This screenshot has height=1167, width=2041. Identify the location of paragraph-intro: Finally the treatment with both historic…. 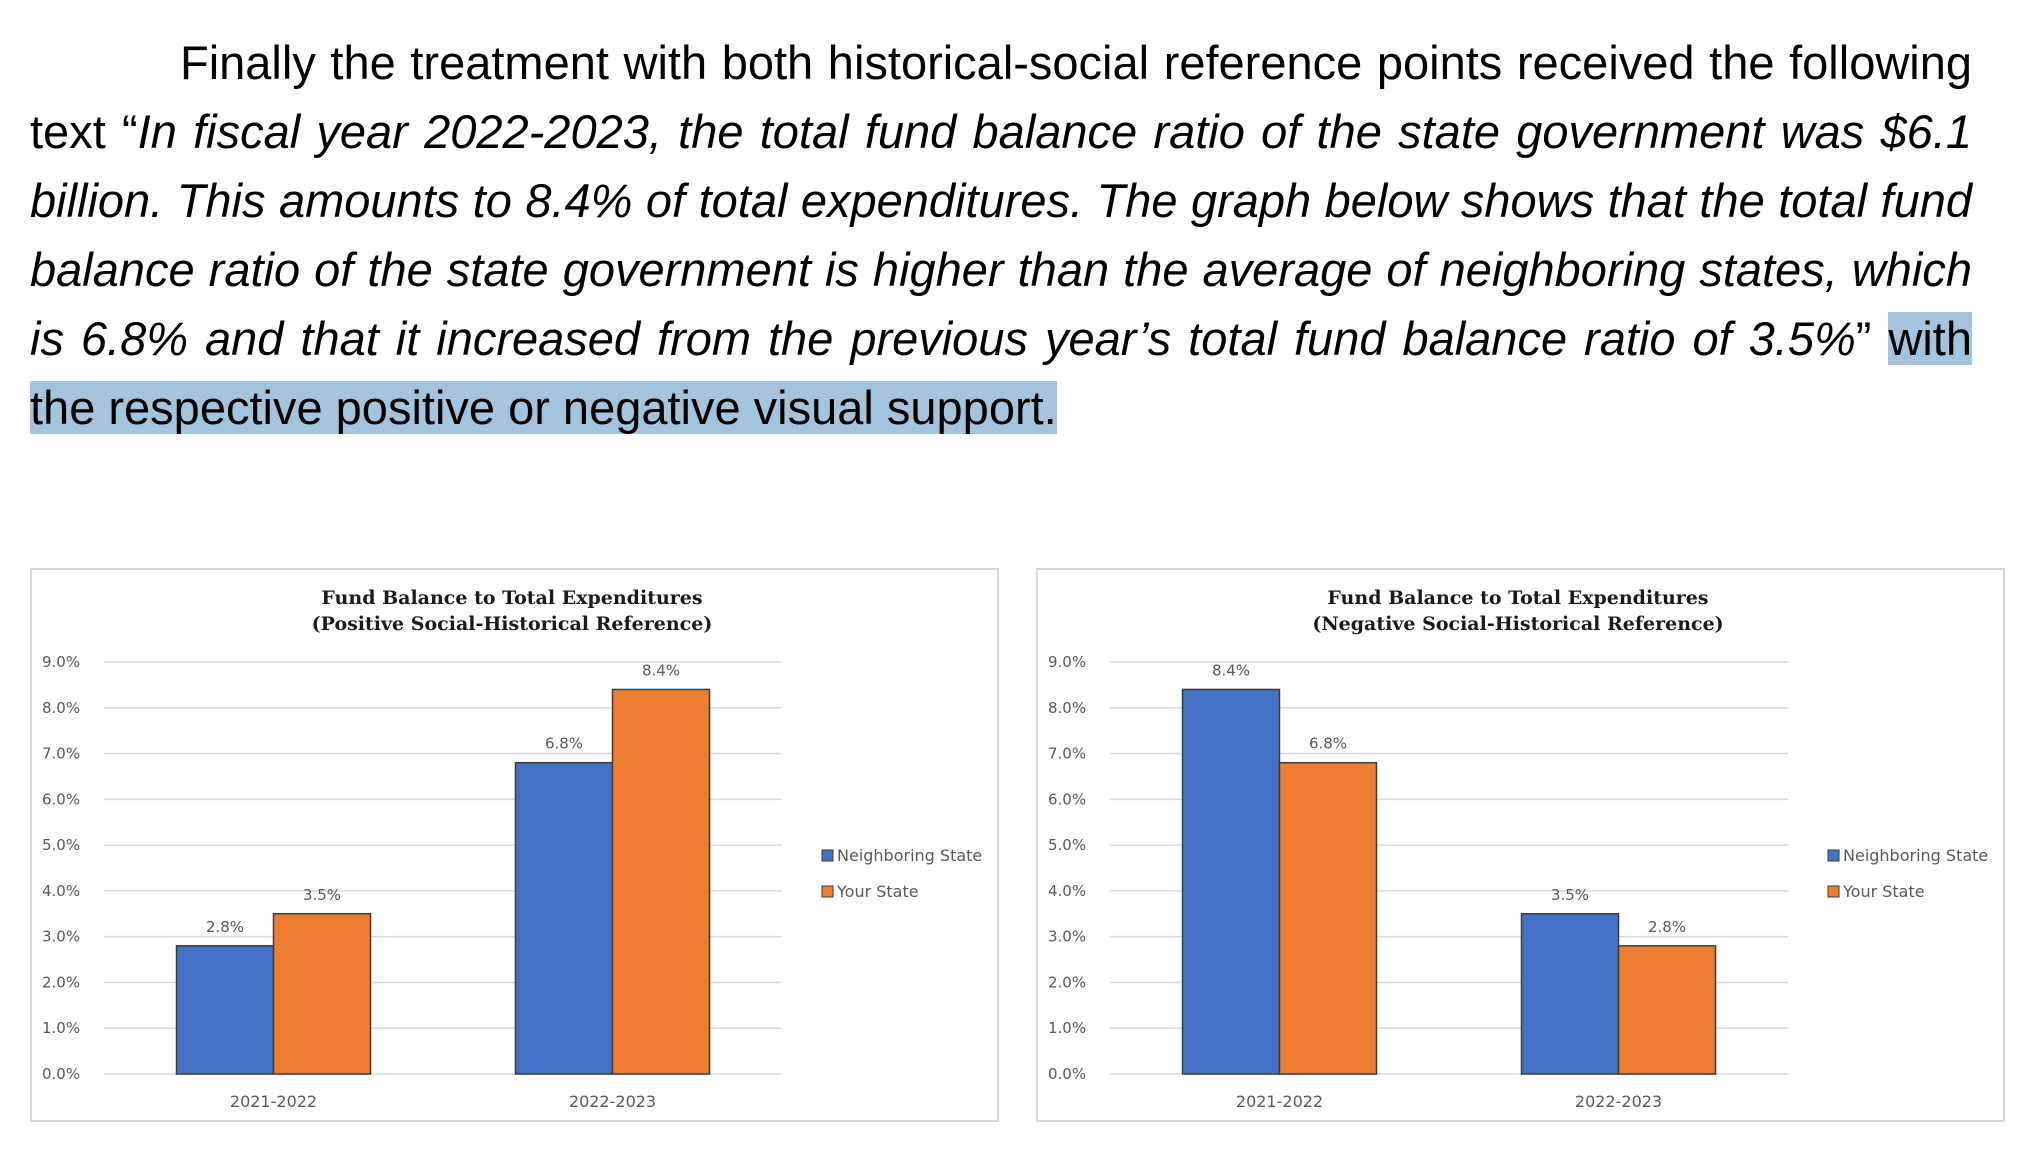
(1001, 97).